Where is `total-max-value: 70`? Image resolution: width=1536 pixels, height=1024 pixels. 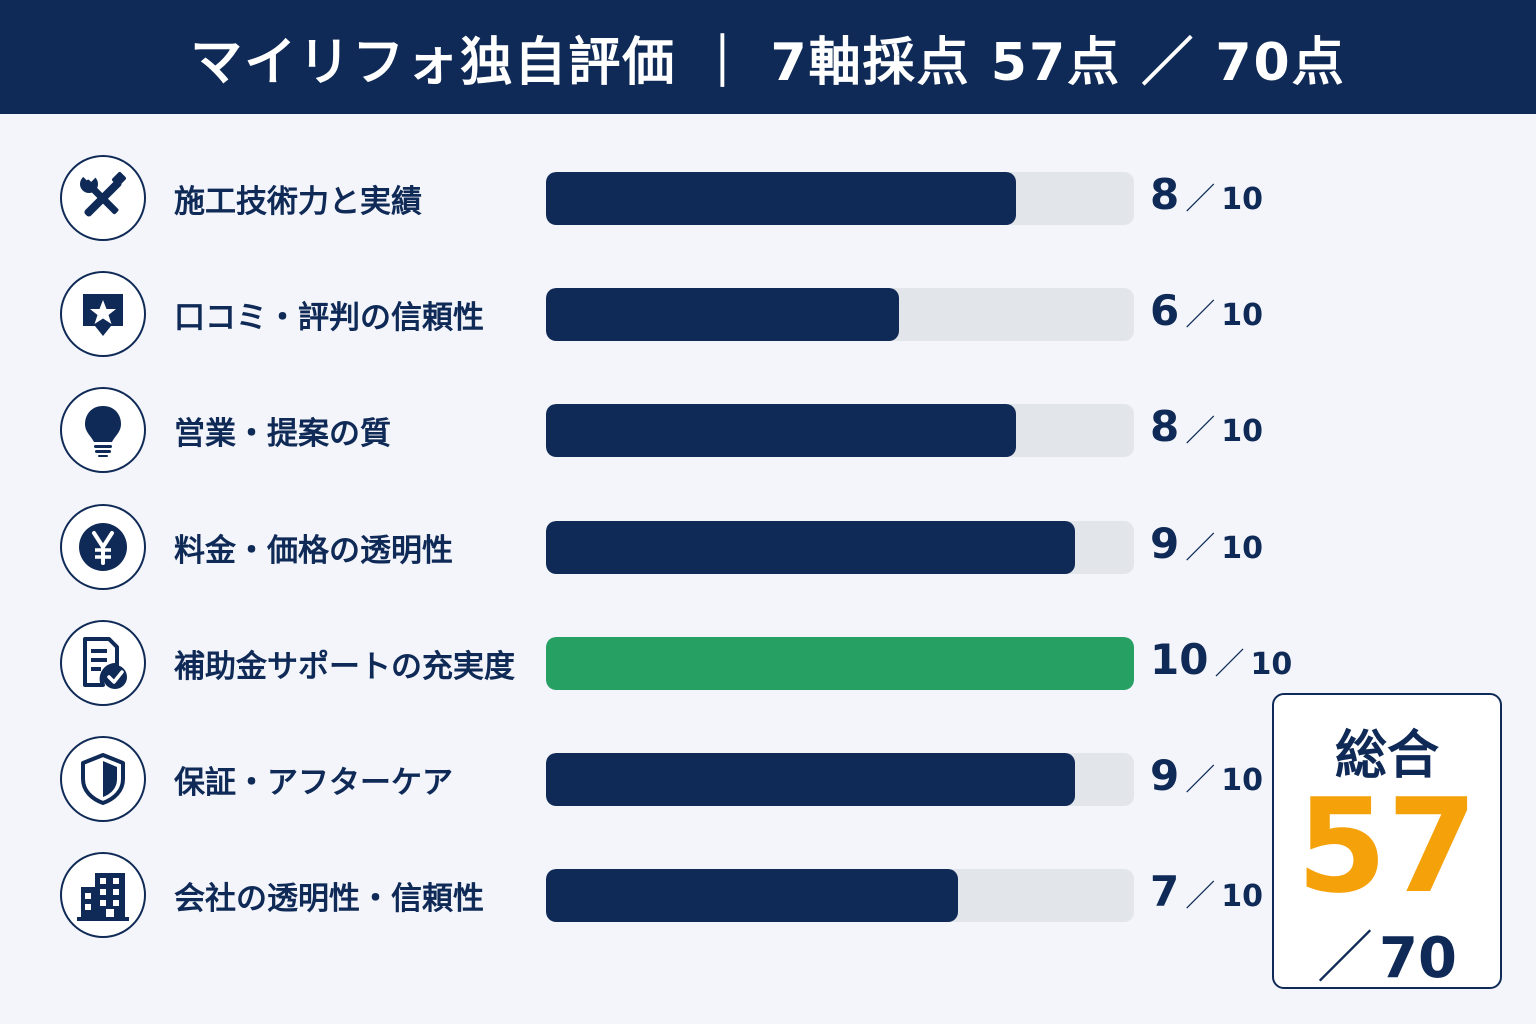 total-max-value: 70 is located at coordinates (1418, 958).